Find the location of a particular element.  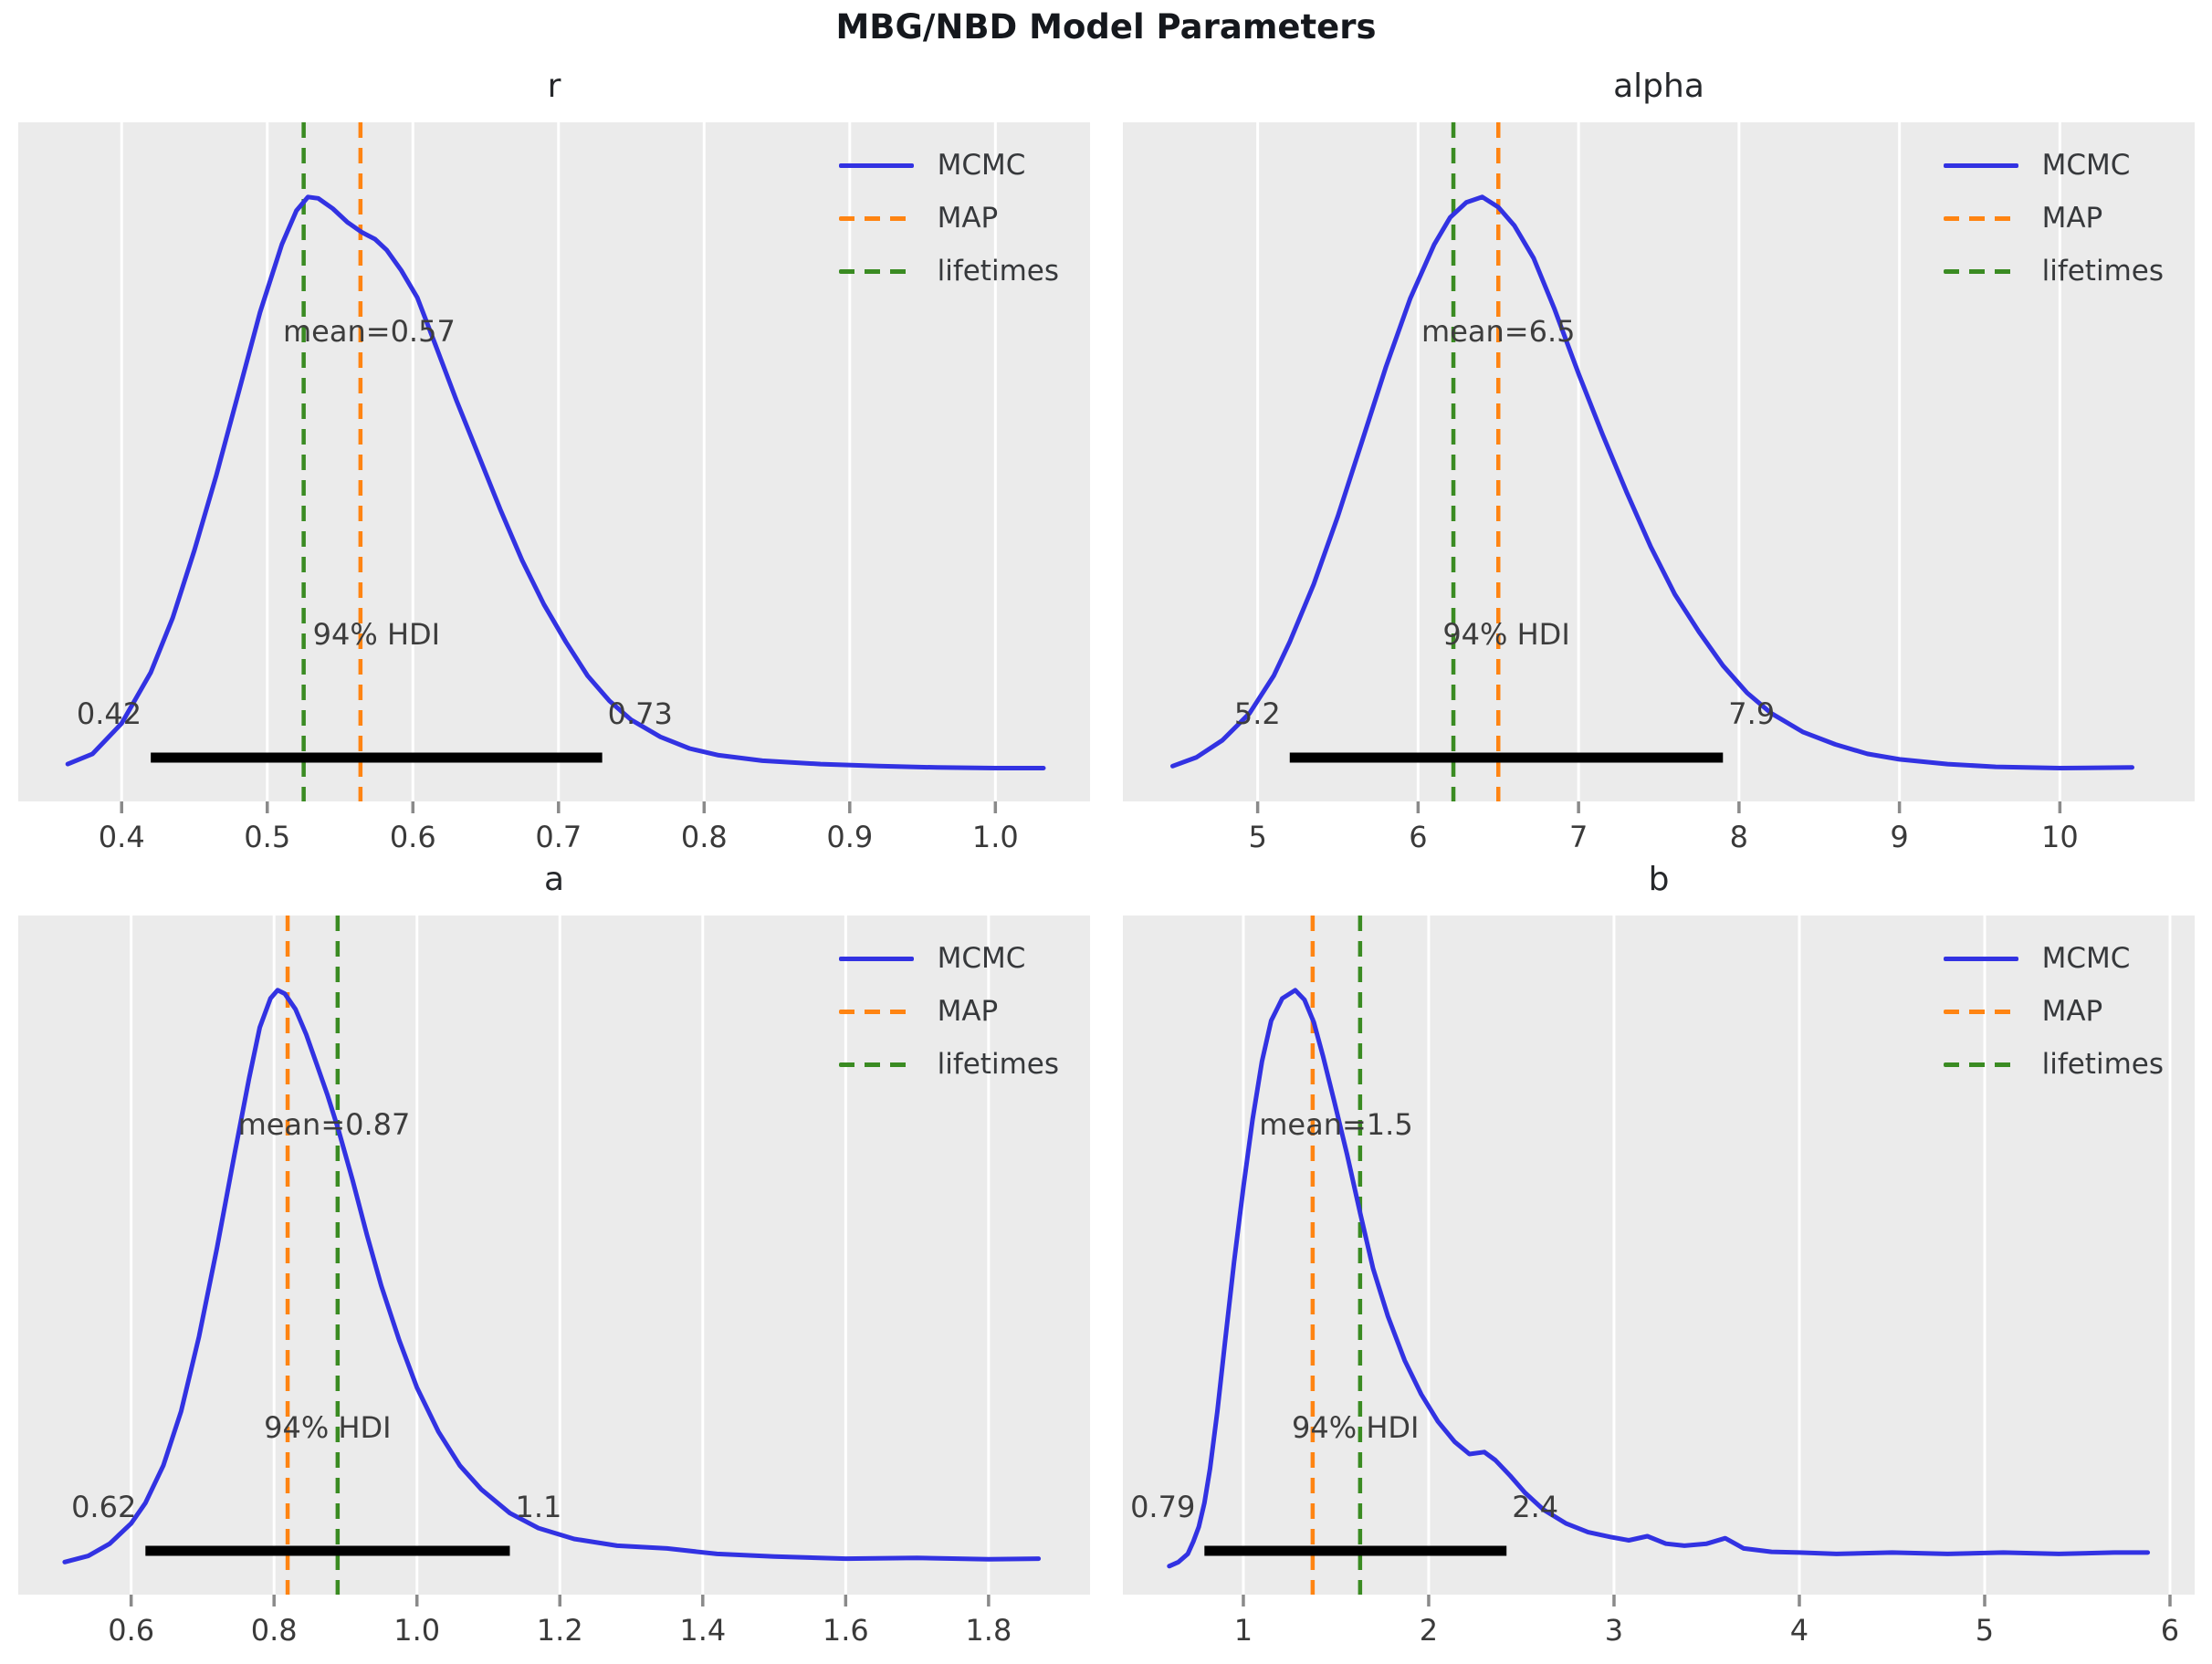

hdi-lo-value: 0.62 is located at coordinates (104, 1507).